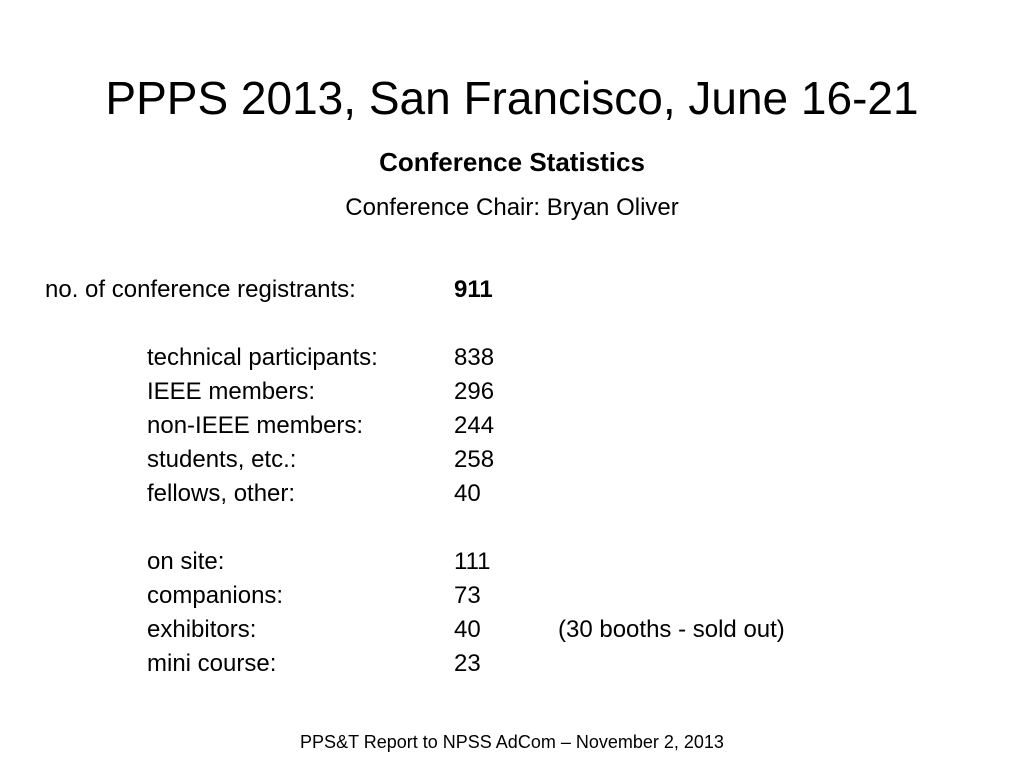 The width and height of the screenshot is (1024, 768). Describe the element at coordinates (474, 425) in the screenshot. I see `stat-value: 244` at that location.